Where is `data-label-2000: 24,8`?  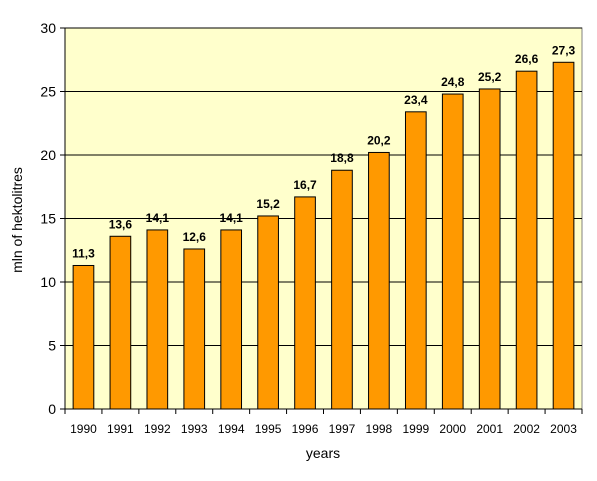
data-label-2000: 24,8 is located at coordinates (453, 82).